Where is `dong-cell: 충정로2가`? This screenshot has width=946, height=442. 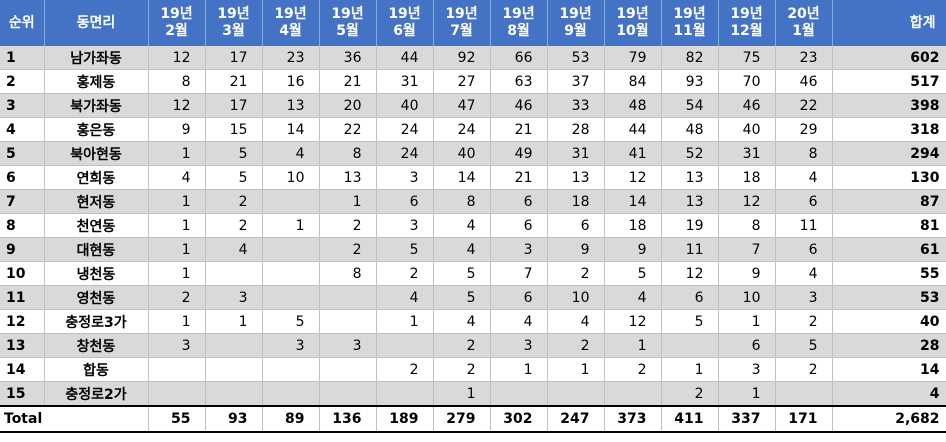
dong-cell: 충정로2가 is located at coordinates (96, 394).